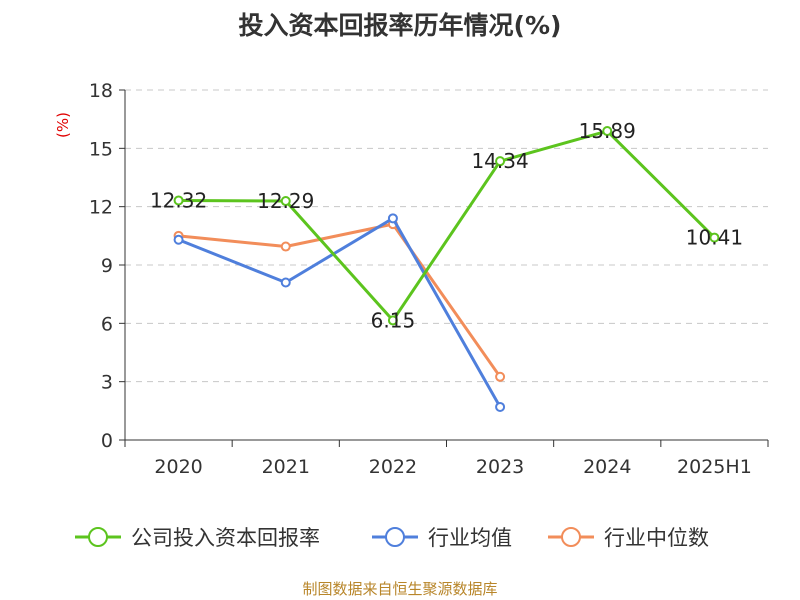 This screenshot has height=600, width=800. I want to click on legend-label: 行业中位数, so click(656, 538).